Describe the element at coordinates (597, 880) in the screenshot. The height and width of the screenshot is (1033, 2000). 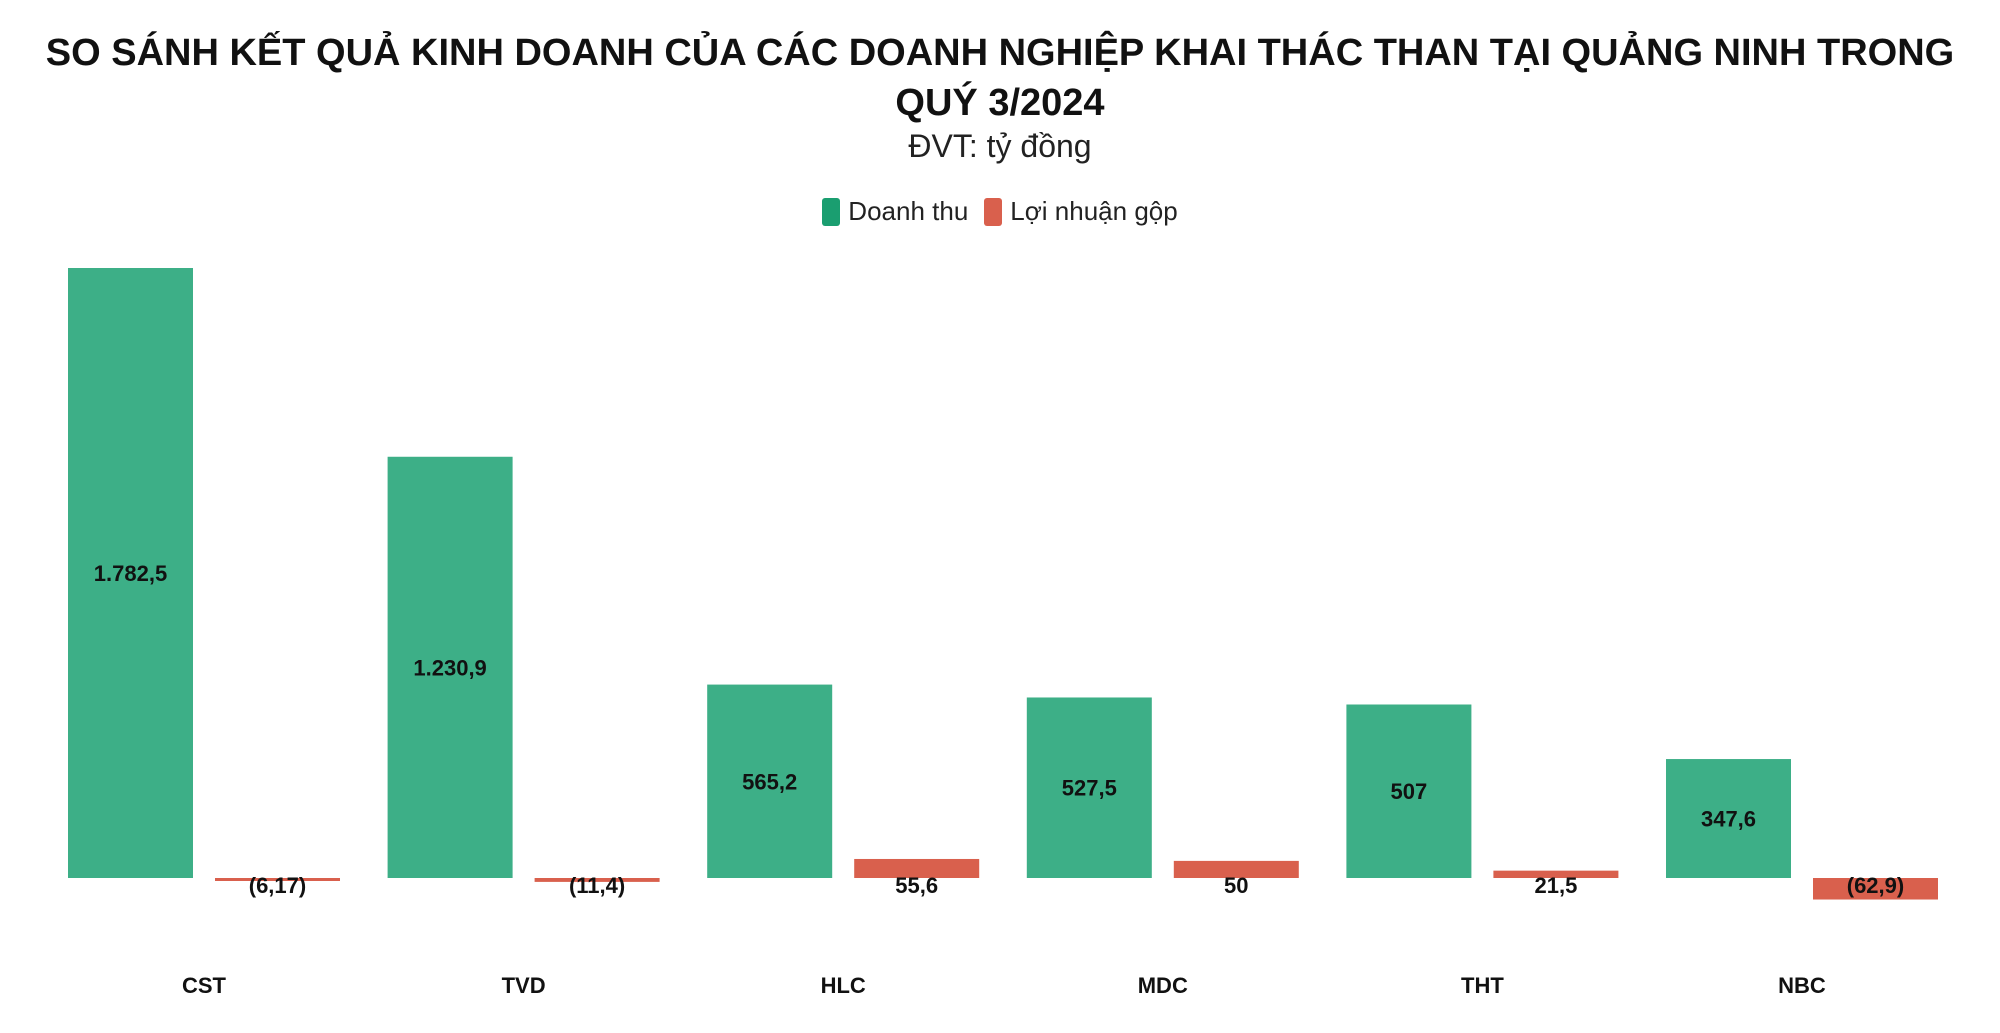
I see `gross-profit-bar-tvd` at that location.